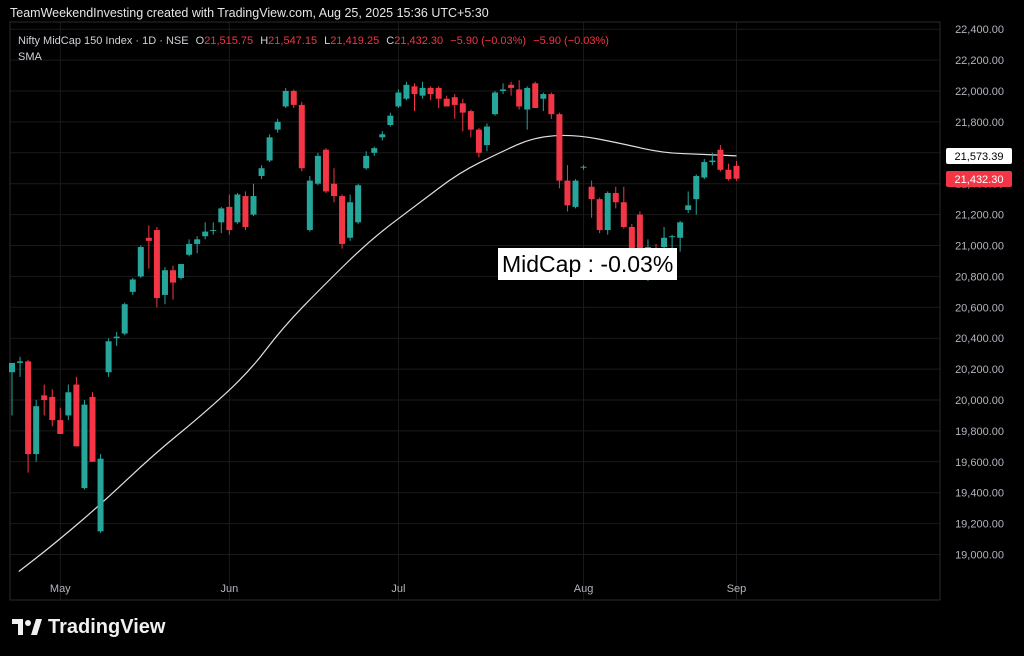  Describe the element at coordinates (584, 589) in the screenshot. I see `x-tick-label: Aug` at that location.